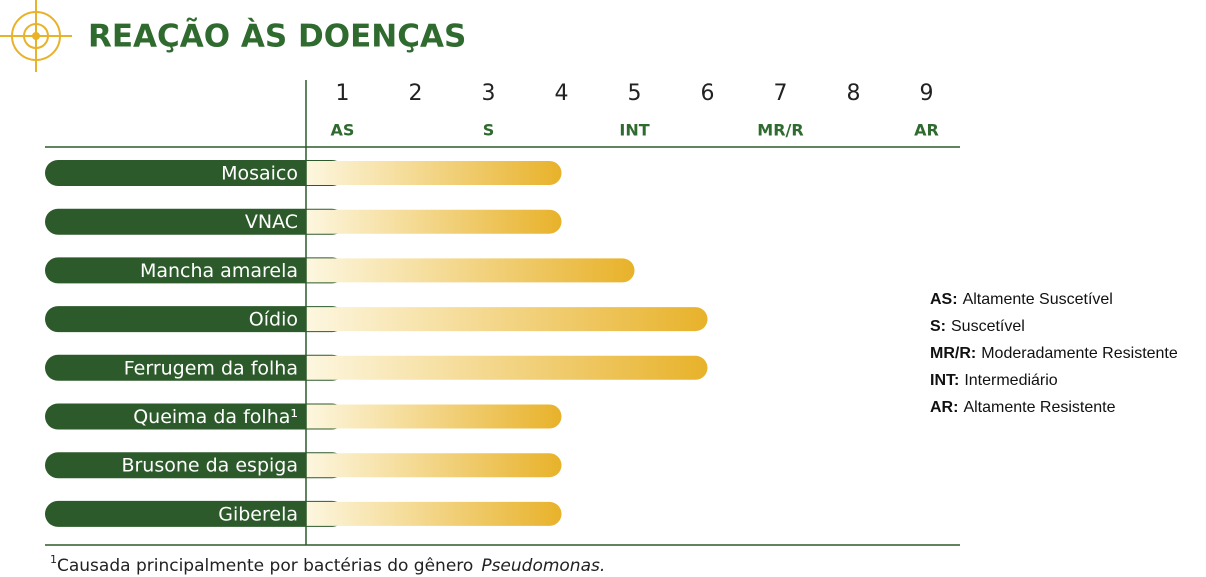 This screenshot has height=577, width=1206. I want to click on glossary-text: Suscetível, so click(988, 326).